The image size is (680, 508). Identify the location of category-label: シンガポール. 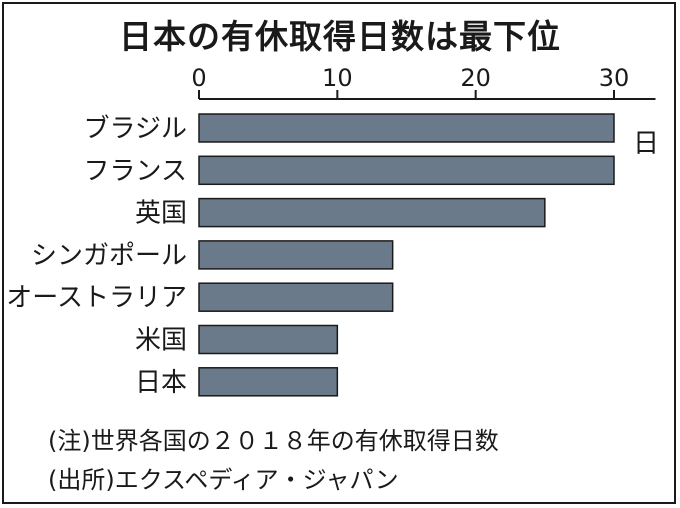
(109, 256).